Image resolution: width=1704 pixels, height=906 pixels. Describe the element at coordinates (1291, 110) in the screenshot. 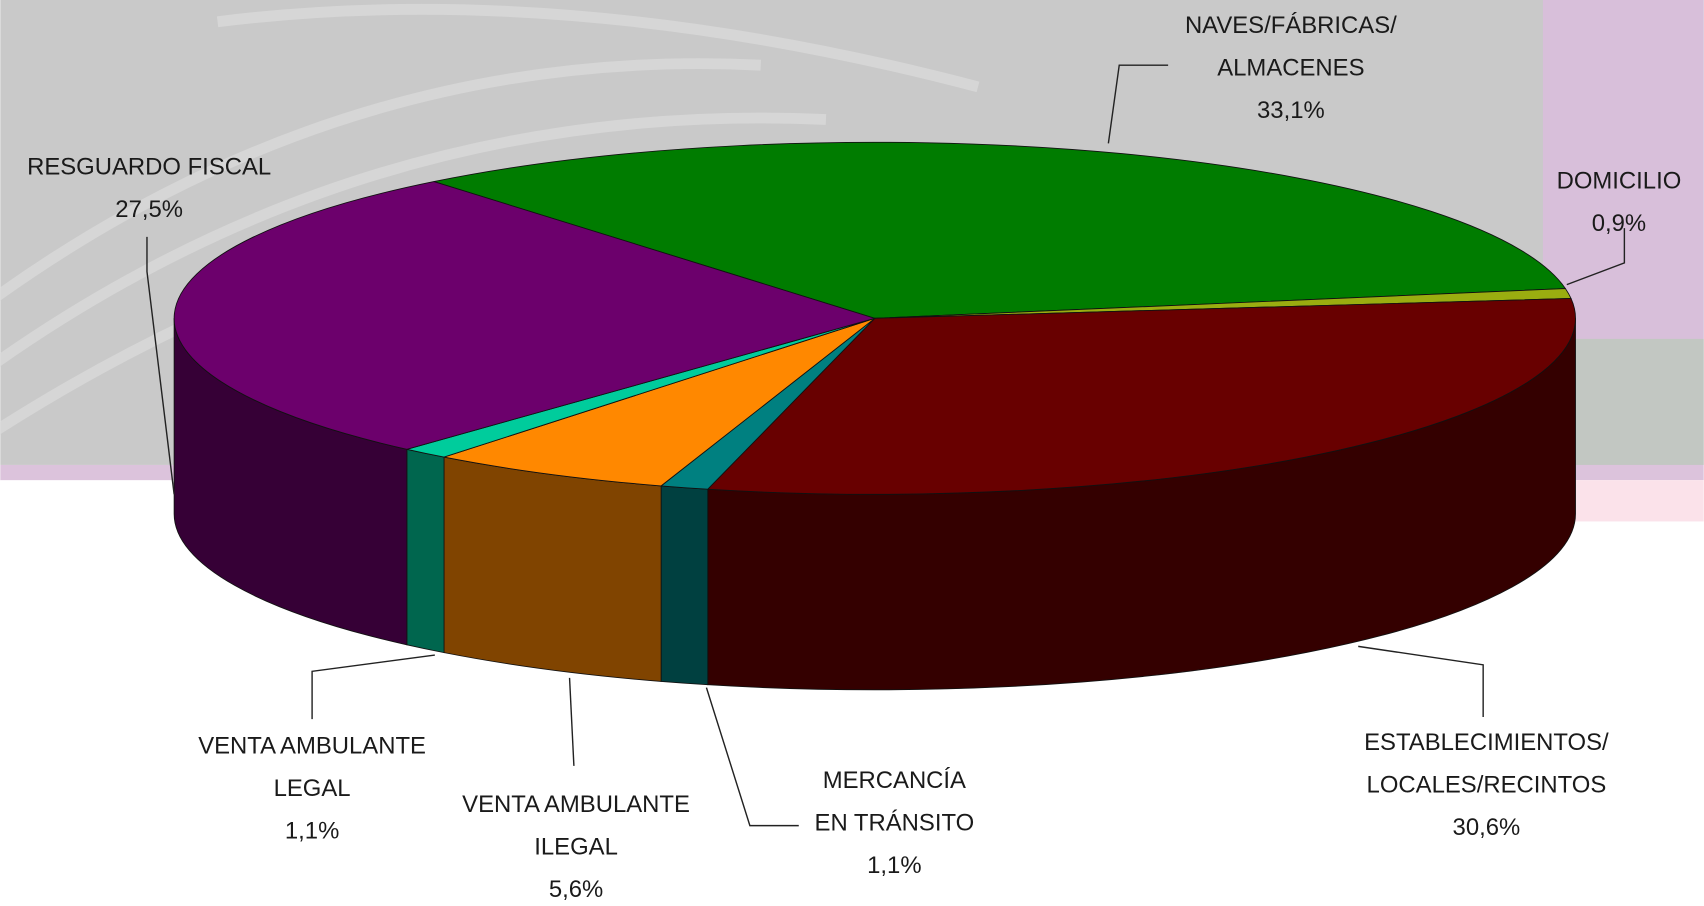

I see `value-label: 33,1%` at that location.